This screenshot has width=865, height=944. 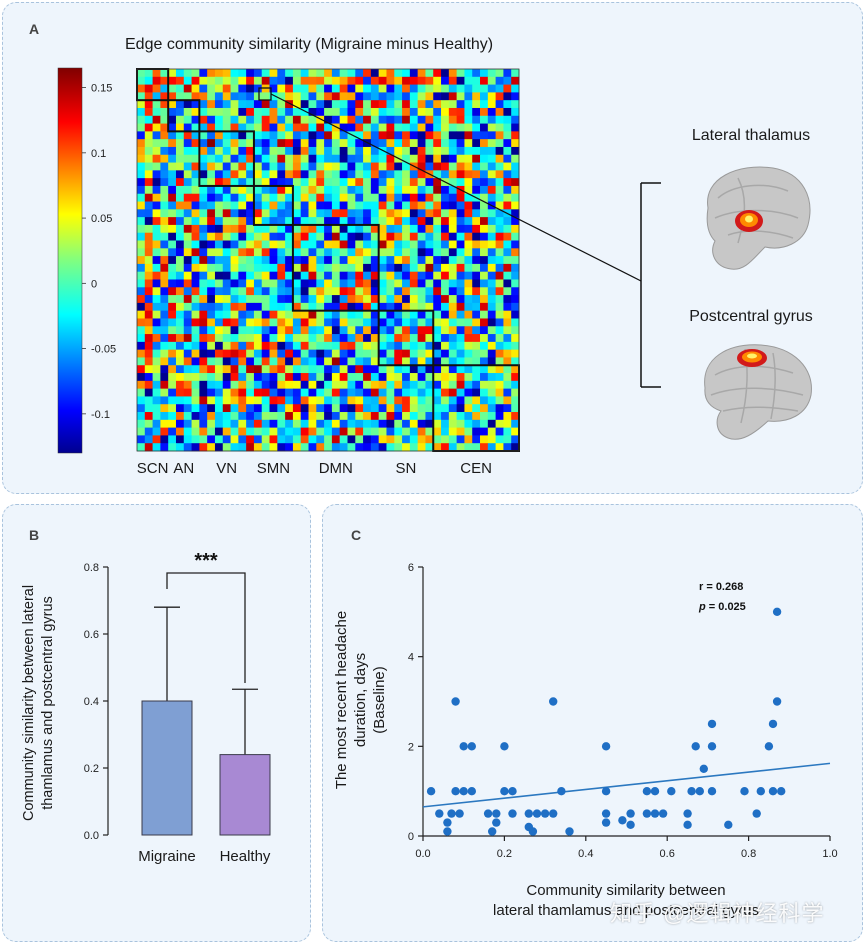 I want to click on network-block, so click(x=184, y=116).